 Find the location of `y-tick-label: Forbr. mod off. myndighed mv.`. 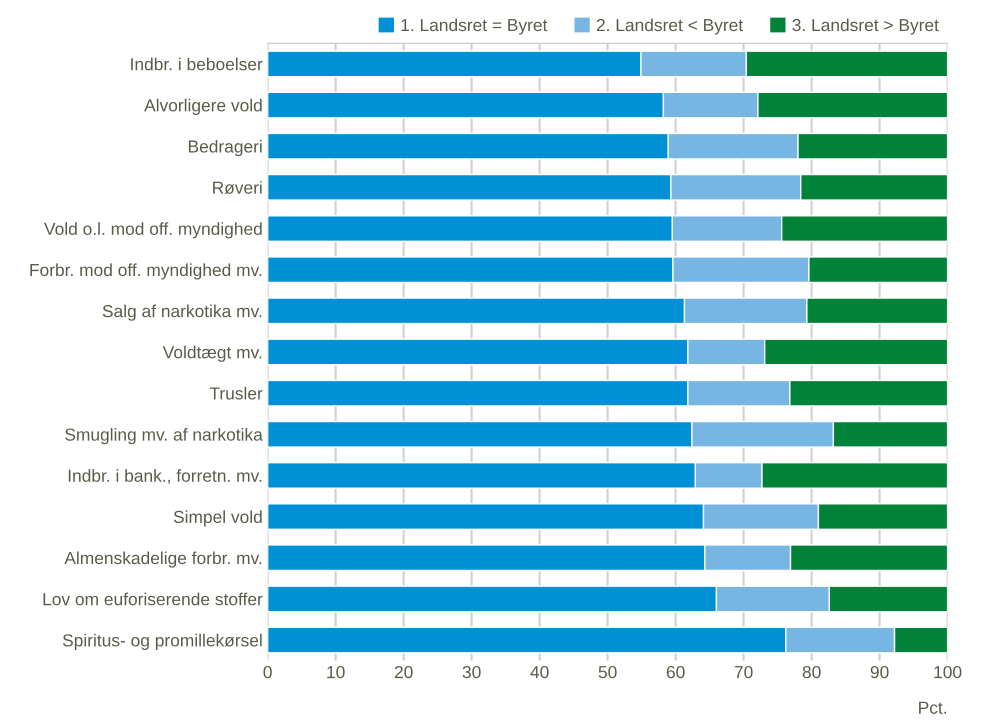

y-tick-label: Forbr. mod off. myndighed mv. is located at coordinates (146, 271).